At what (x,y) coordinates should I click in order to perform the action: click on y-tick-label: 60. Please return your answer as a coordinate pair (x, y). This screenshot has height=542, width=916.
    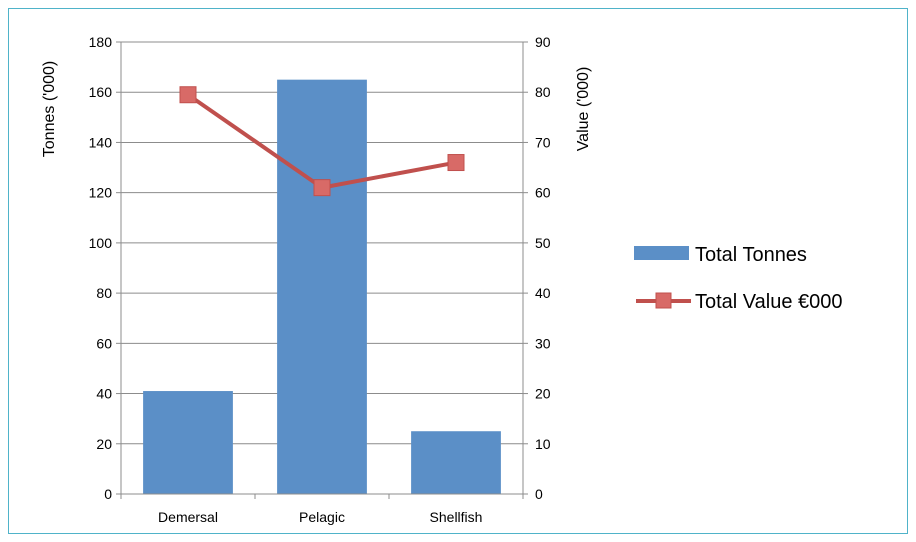
    Looking at the image, I should click on (104, 343).